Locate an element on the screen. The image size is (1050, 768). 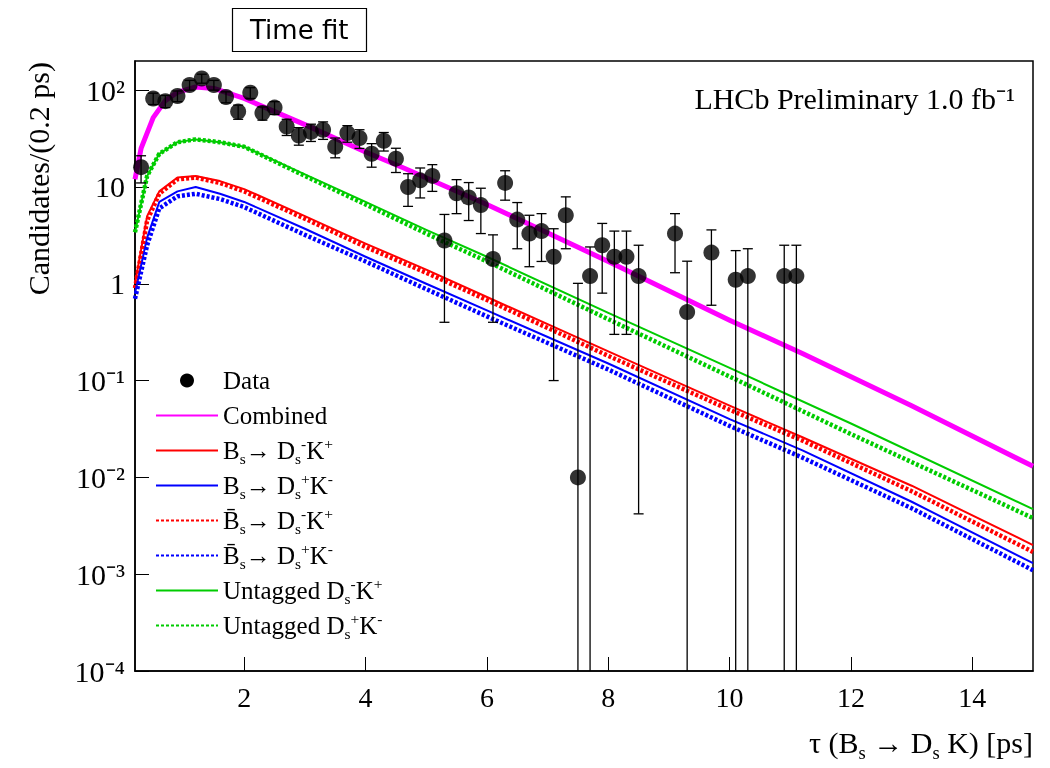
y-axis-title: Candidates/(0.2 ps) is located at coordinates (38, 179).